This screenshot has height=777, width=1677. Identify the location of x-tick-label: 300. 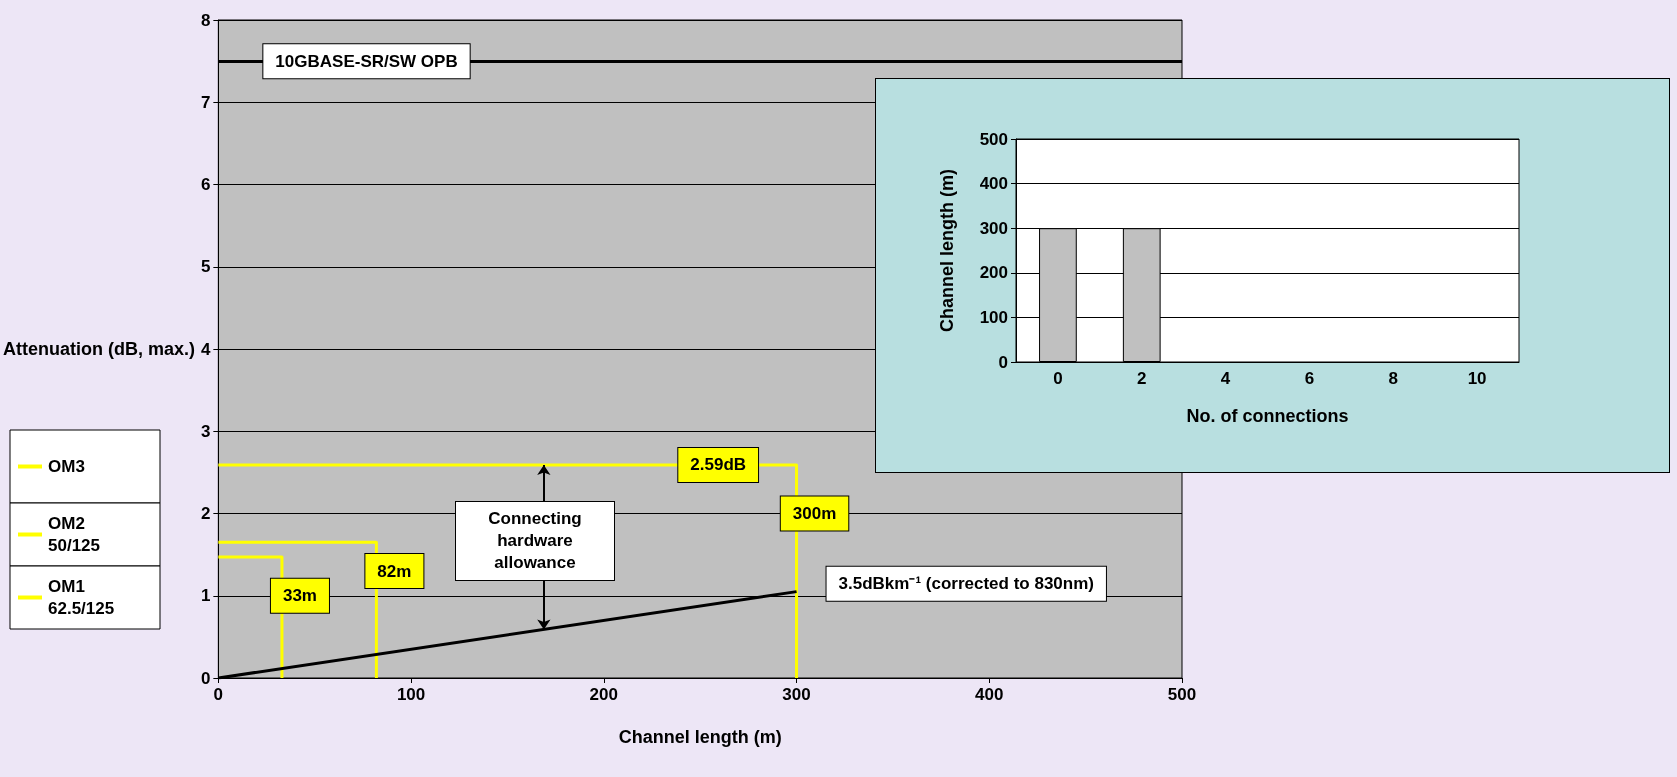
(796, 694).